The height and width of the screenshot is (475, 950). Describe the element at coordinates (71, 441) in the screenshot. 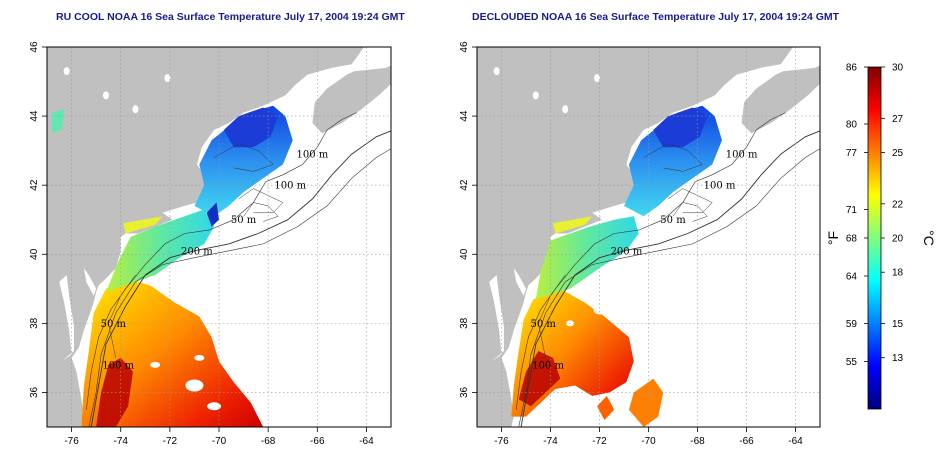

I see `left-lon-tick-label: -76` at that location.